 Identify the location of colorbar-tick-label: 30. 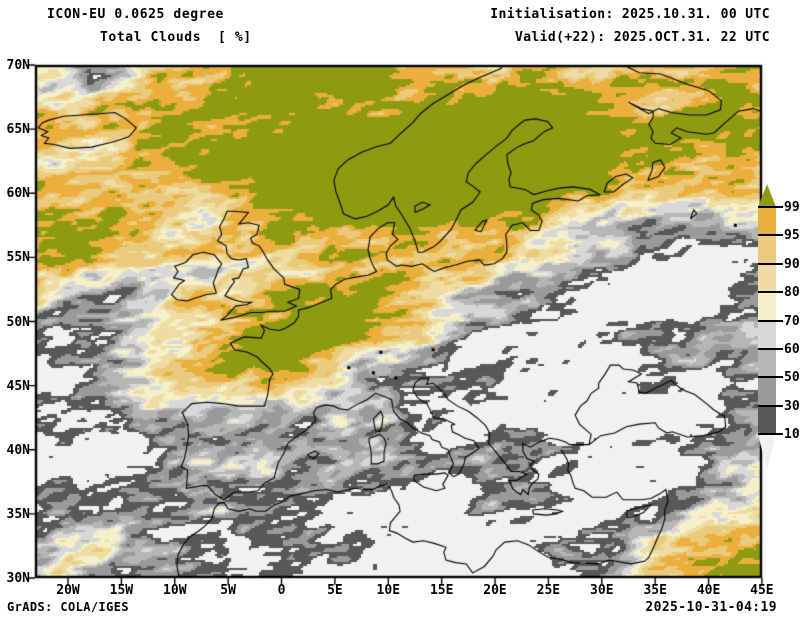
(792, 406).